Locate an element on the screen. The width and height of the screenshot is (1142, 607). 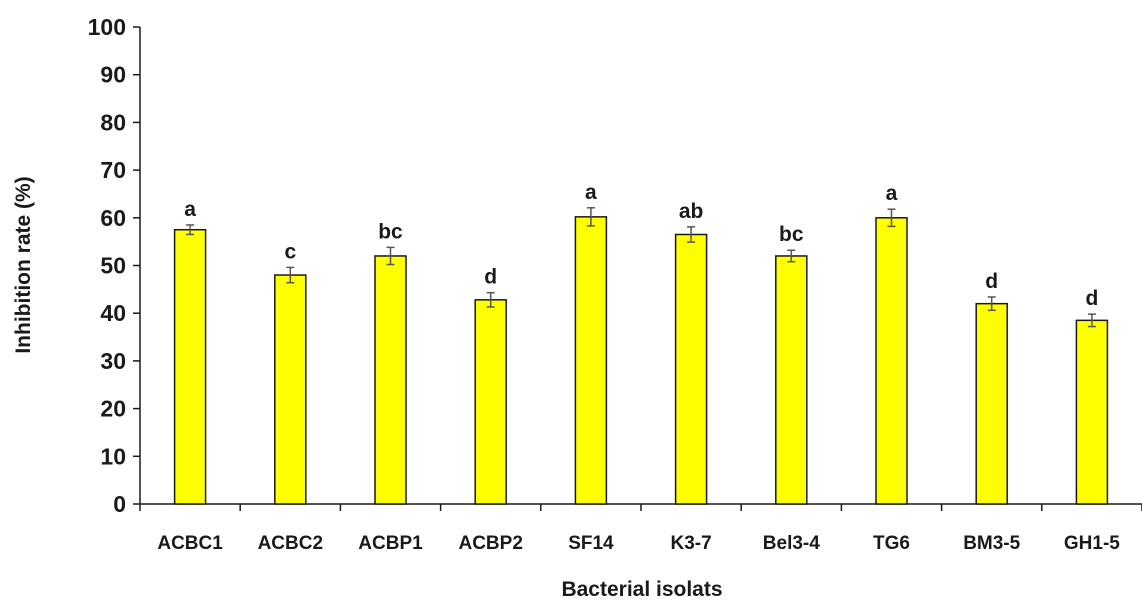
y-tick-label: 90 is located at coordinates (113, 75).